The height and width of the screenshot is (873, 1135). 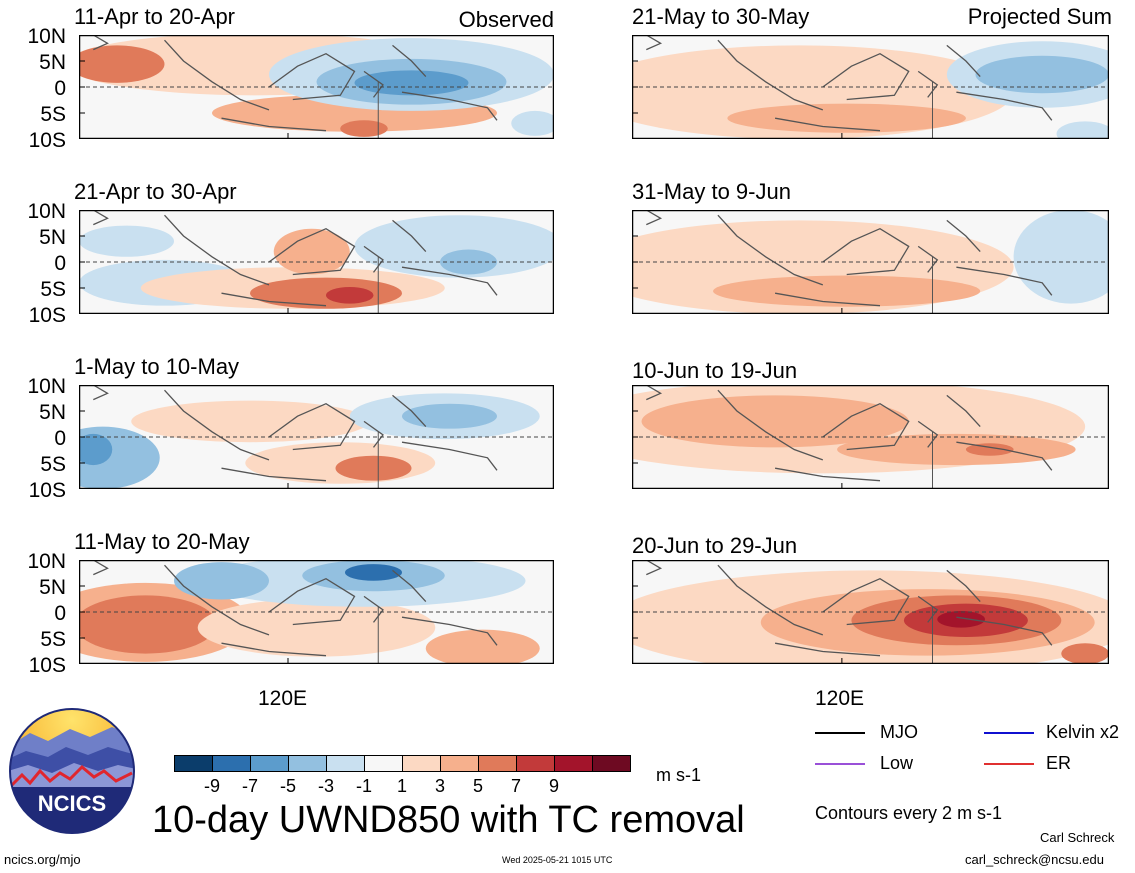 What do you see at coordinates (283, 698) in the screenshot?
I see `xtick-120e-left: 120E` at bounding box center [283, 698].